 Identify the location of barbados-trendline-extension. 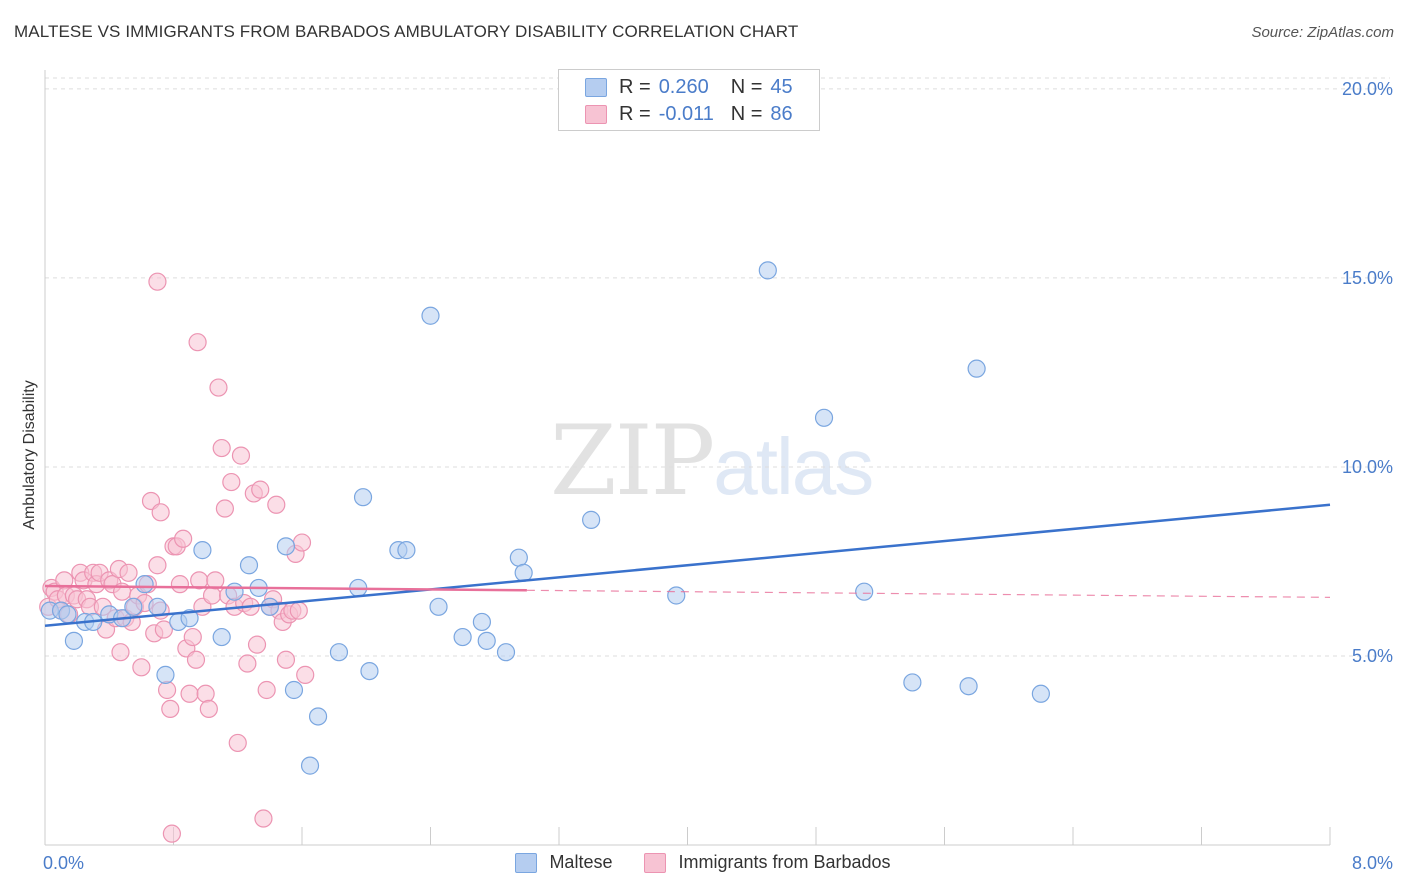
(928, 593).